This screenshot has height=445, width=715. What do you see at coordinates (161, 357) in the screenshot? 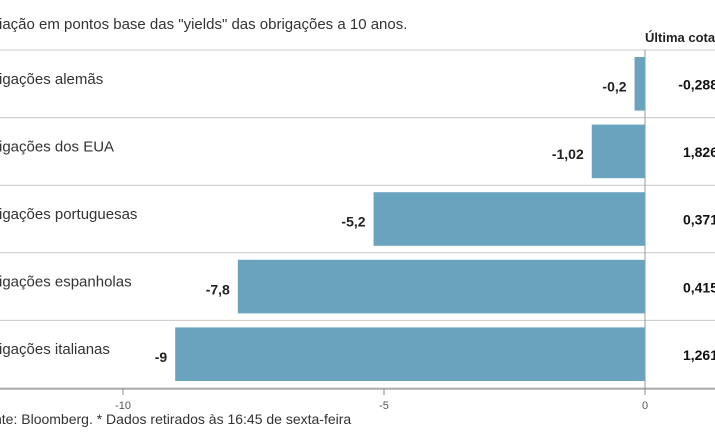
I see `data-label: -9` at bounding box center [161, 357].